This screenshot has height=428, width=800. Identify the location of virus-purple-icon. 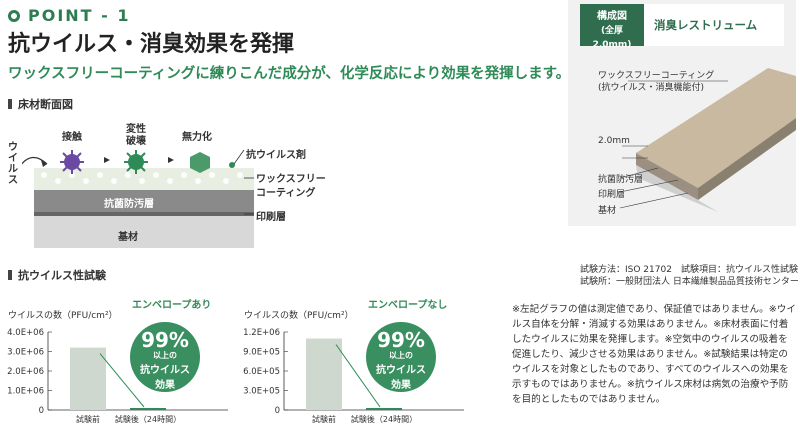
(72, 162).